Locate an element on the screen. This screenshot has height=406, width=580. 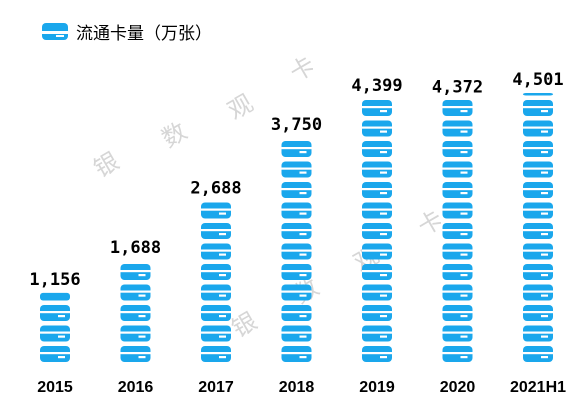
category-label: 2016 is located at coordinates (136, 387).